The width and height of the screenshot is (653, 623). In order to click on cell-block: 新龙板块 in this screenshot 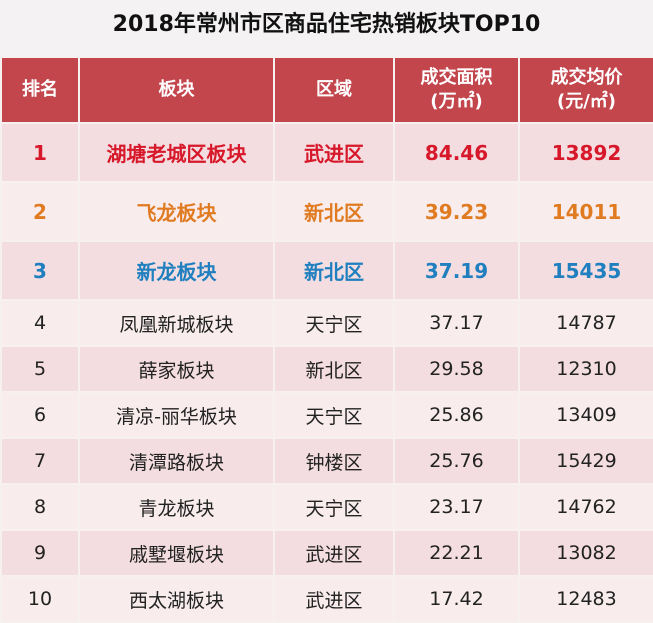, I will do `click(176, 270)`.